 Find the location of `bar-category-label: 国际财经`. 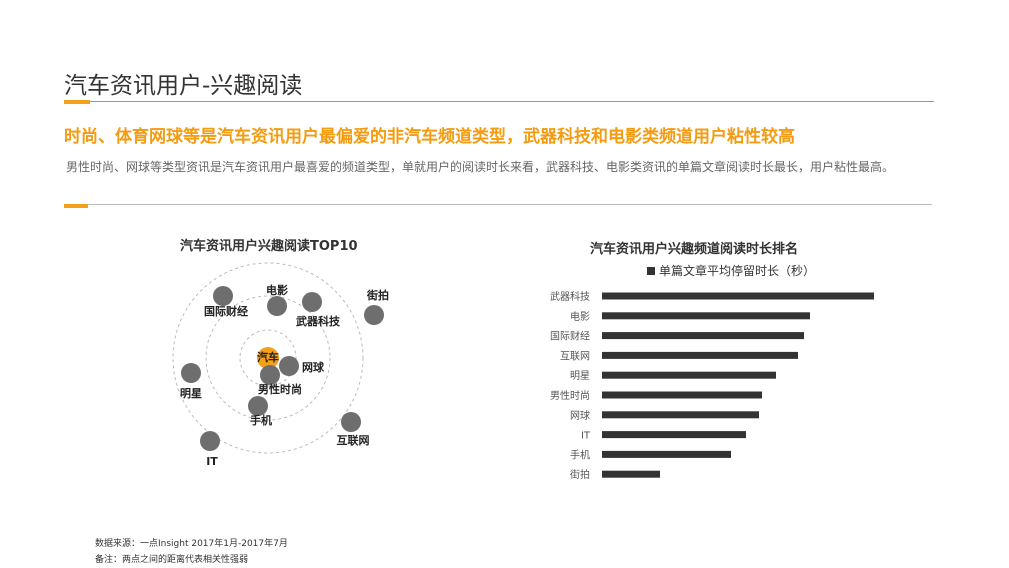

bar-category-label: 国际财经 is located at coordinates (570, 336).